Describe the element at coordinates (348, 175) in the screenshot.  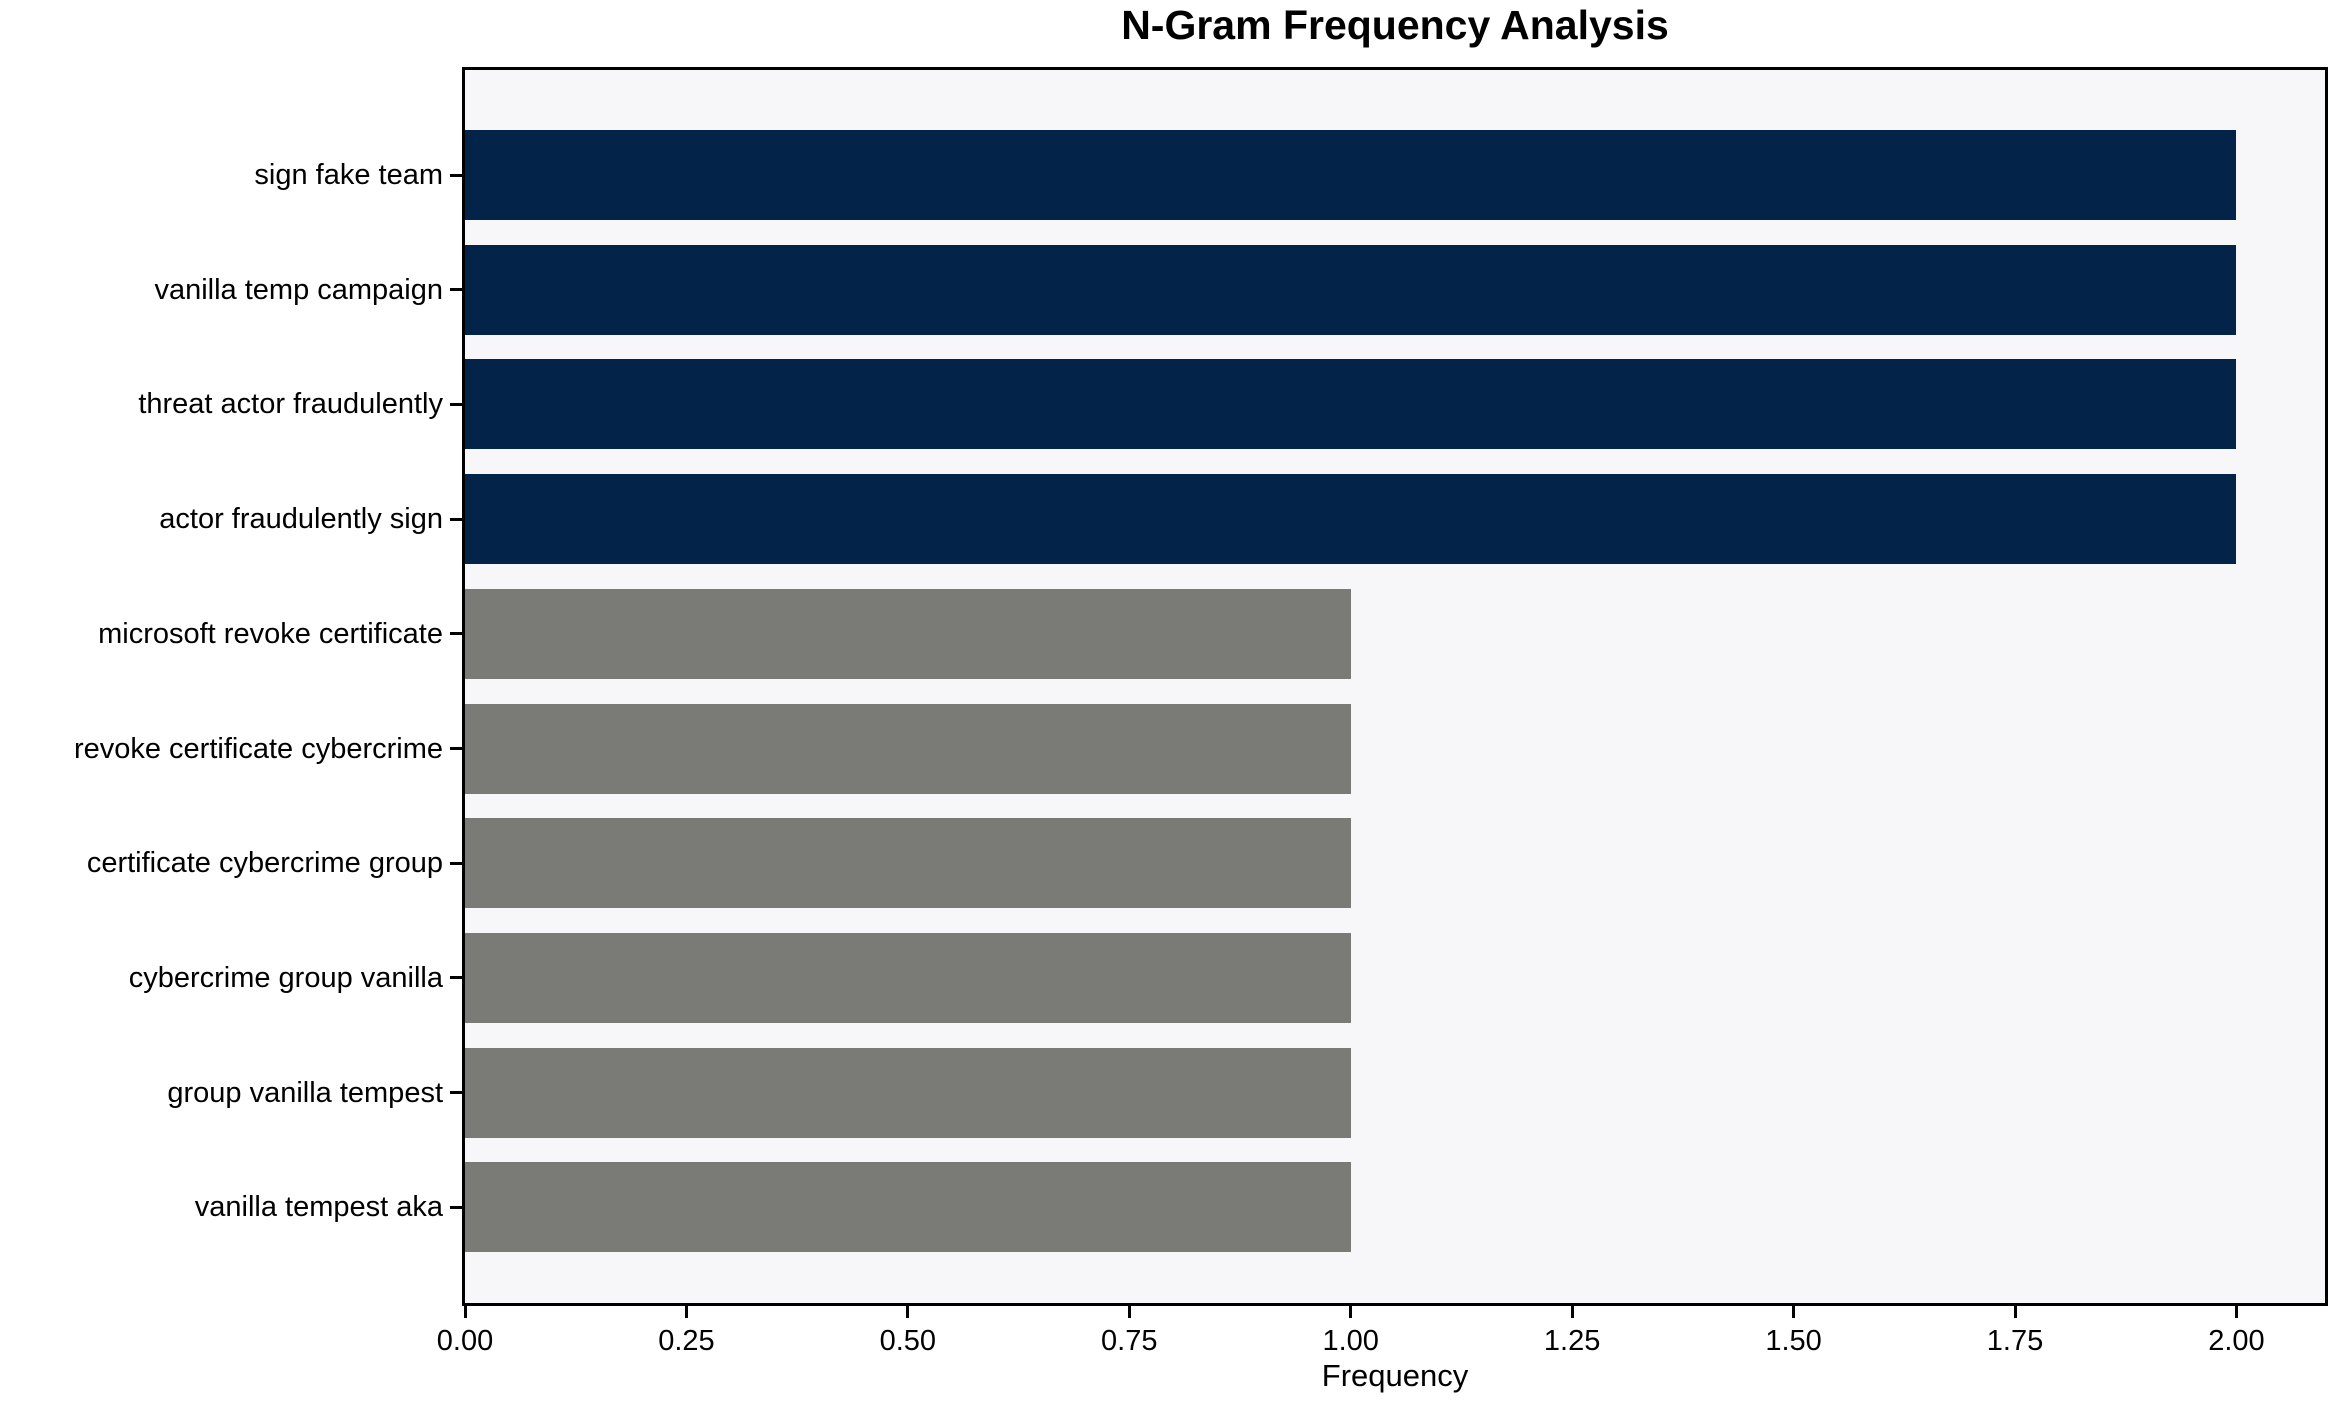
I see `y-tick-label: sign fake team` at that location.